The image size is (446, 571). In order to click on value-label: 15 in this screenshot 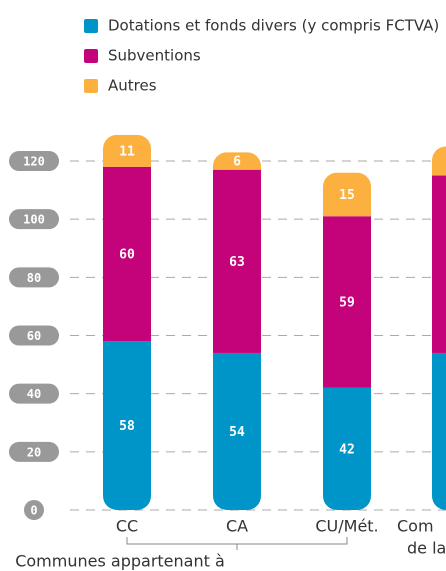, I will do `click(347, 195)`.